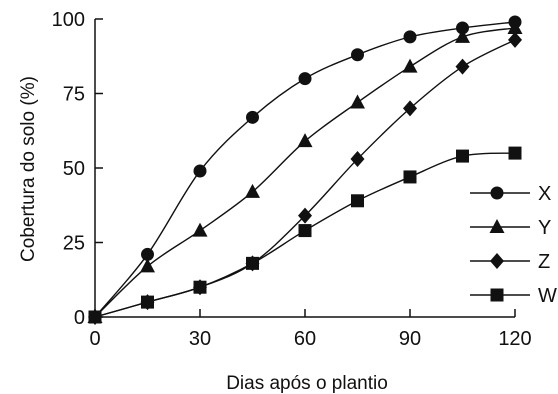 The image size is (558, 394). I want to click on y-tick-label: 25, so click(74, 244).